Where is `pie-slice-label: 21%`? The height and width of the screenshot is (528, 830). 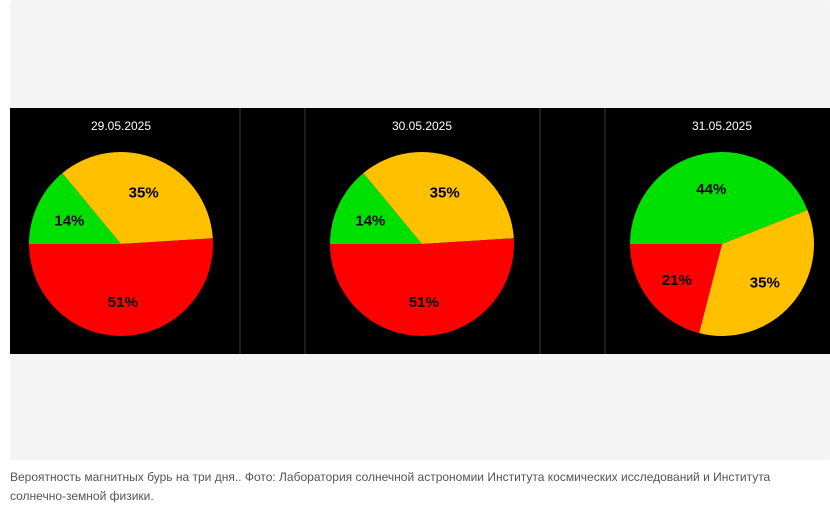 pie-slice-label: 21% is located at coordinates (677, 280).